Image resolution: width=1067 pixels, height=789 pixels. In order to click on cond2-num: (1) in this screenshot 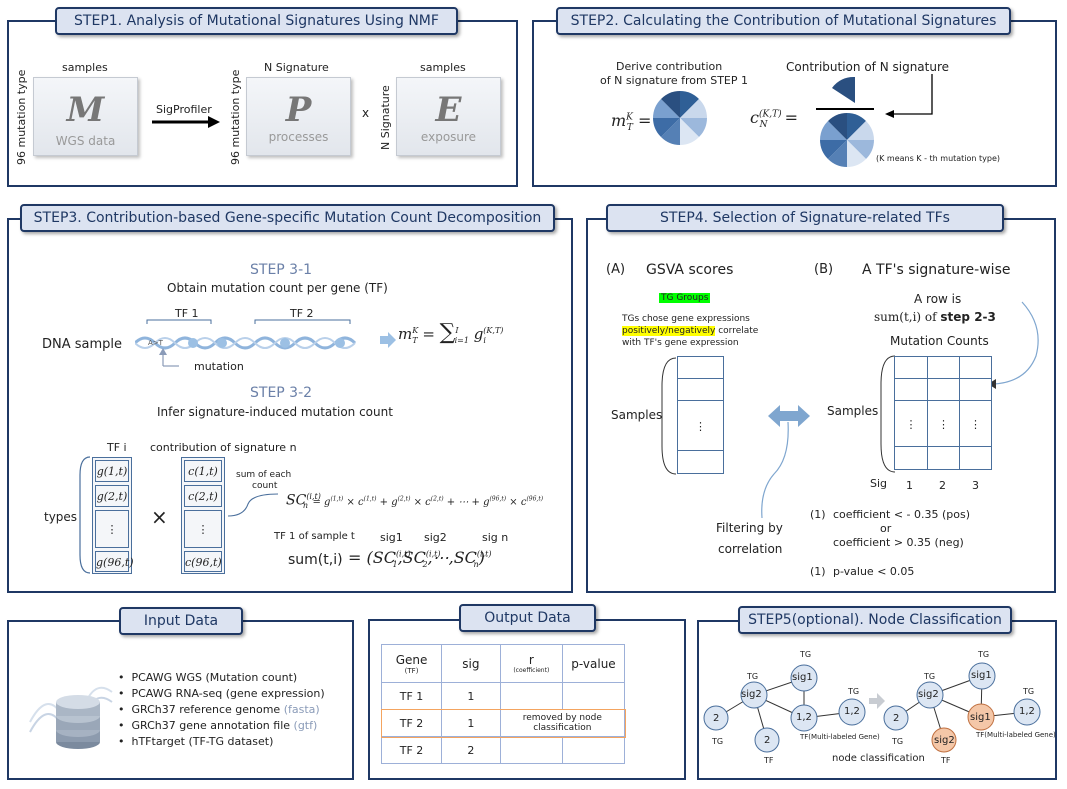, I will do `click(818, 571)`.